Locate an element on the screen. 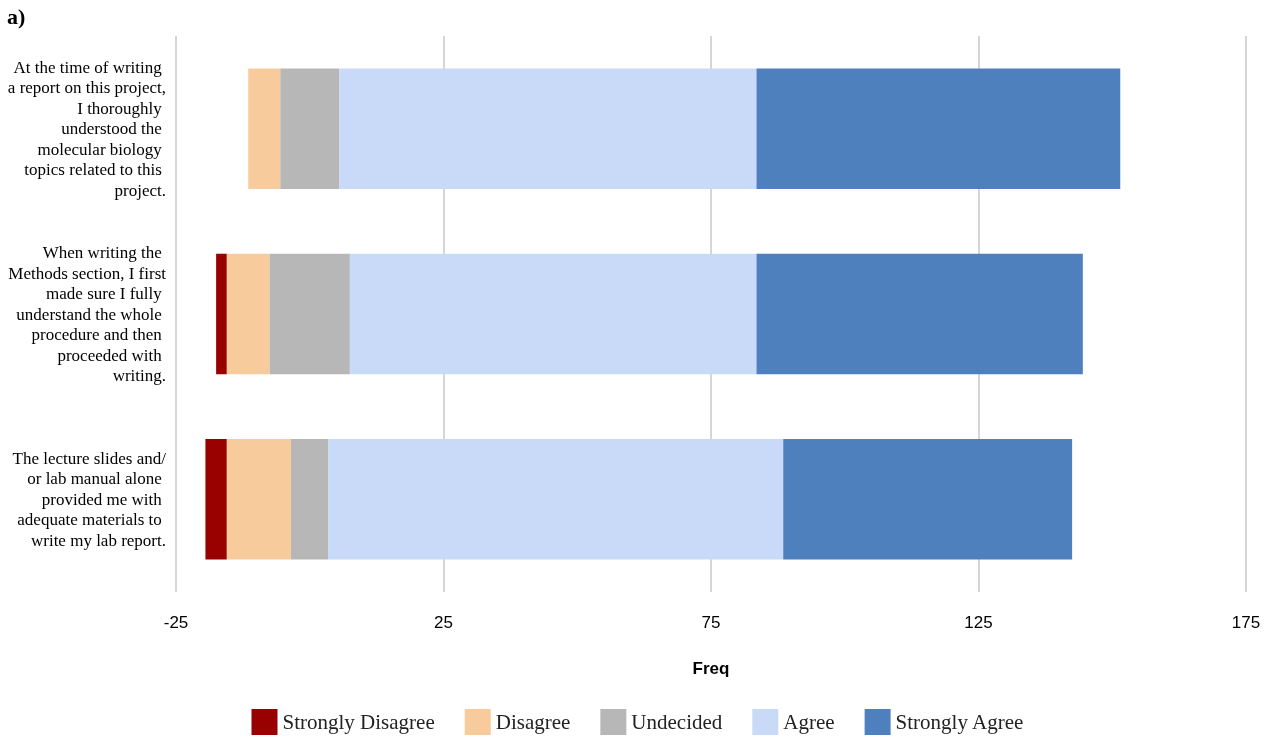 This screenshot has height=742, width=1276. y-tick-label: When writing the Methods section, I first made sure I fully understand the whole procedure and then proceeded with writing. is located at coordinates (87, 314).